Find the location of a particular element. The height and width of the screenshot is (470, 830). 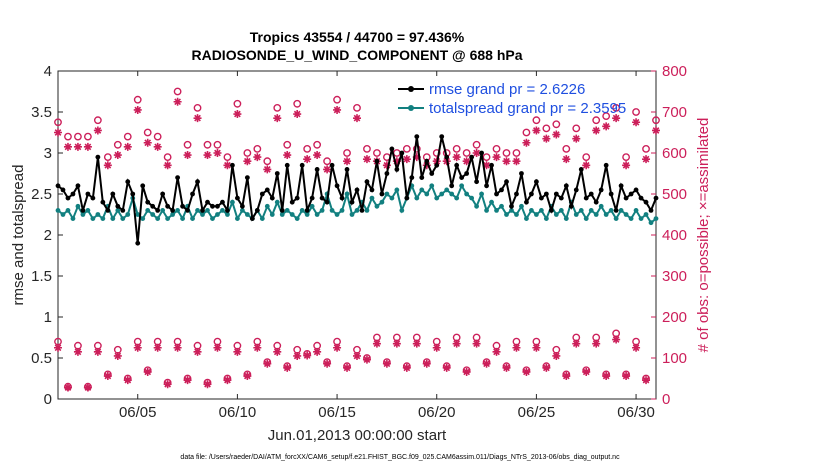

y-axis-right-label: # of obs: o=possible; ×=assimilated is located at coordinates (703, 235).